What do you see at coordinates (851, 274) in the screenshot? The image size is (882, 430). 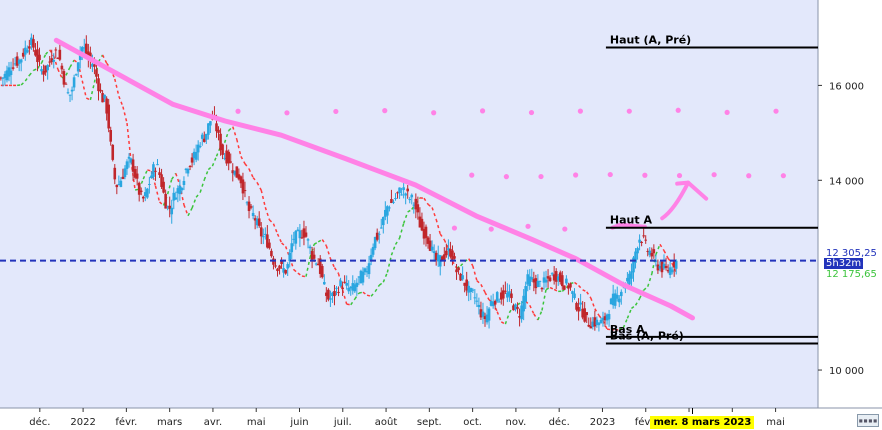 I see `ma-value-badge: 12 175,65` at bounding box center [851, 274].